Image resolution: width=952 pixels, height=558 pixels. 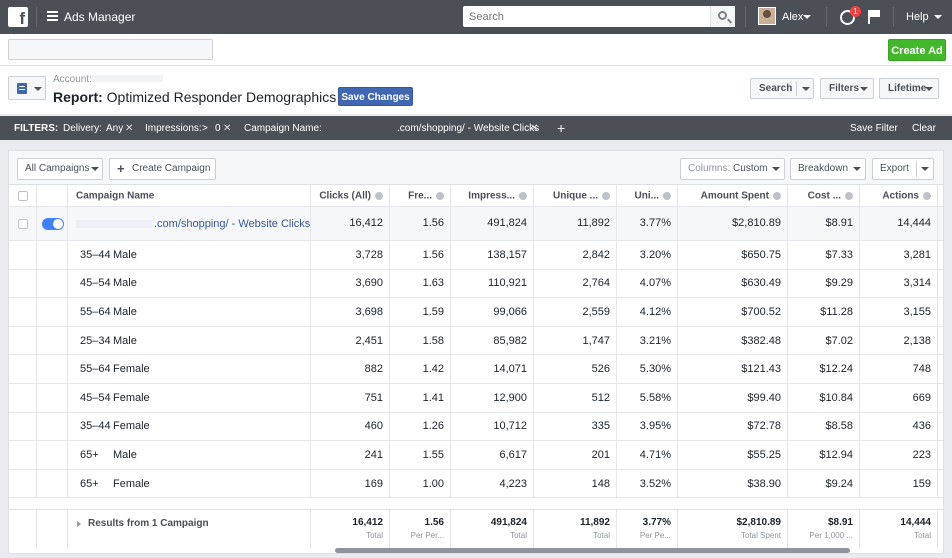 I want to click on clear-filters-link: Clear, so click(x=924, y=128).